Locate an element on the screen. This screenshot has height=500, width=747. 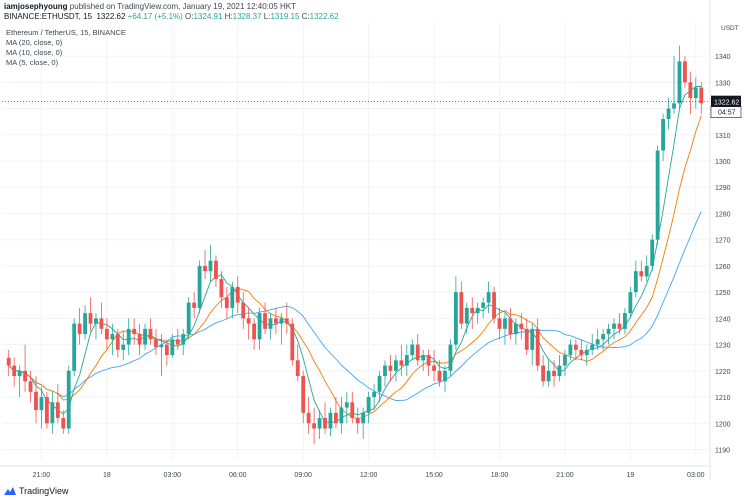
time-tick-label: 12:00 is located at coordinates (369, 475).